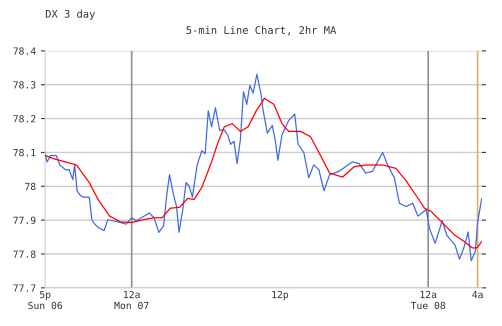 This screenshot has height=326, width=502. I want to click on chart-title: DX 3 day, so click(70, 15).